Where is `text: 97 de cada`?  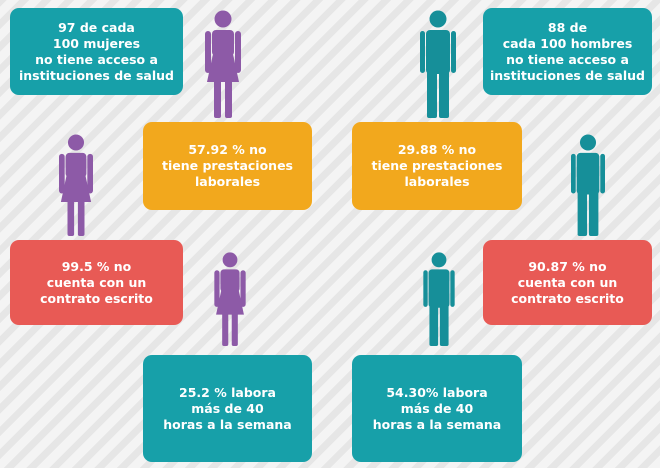 text: 97 de cada is located at coordinates (96, 27).